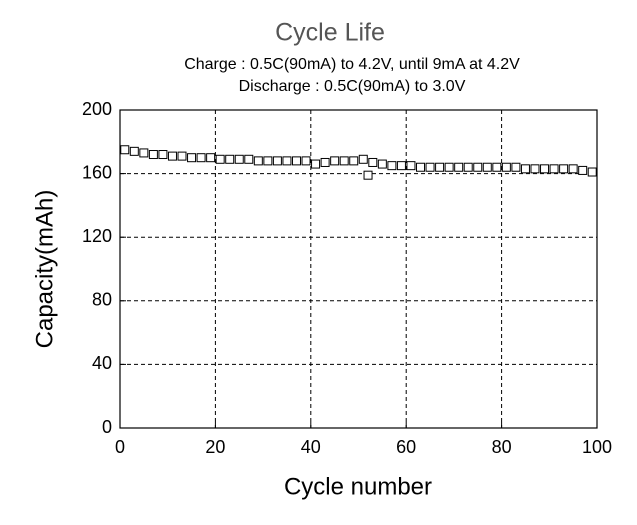  Describe the element at coordinates (44, 269) in the screenshot. I see `y-axis-label: Capacity(mAh)` at that location.